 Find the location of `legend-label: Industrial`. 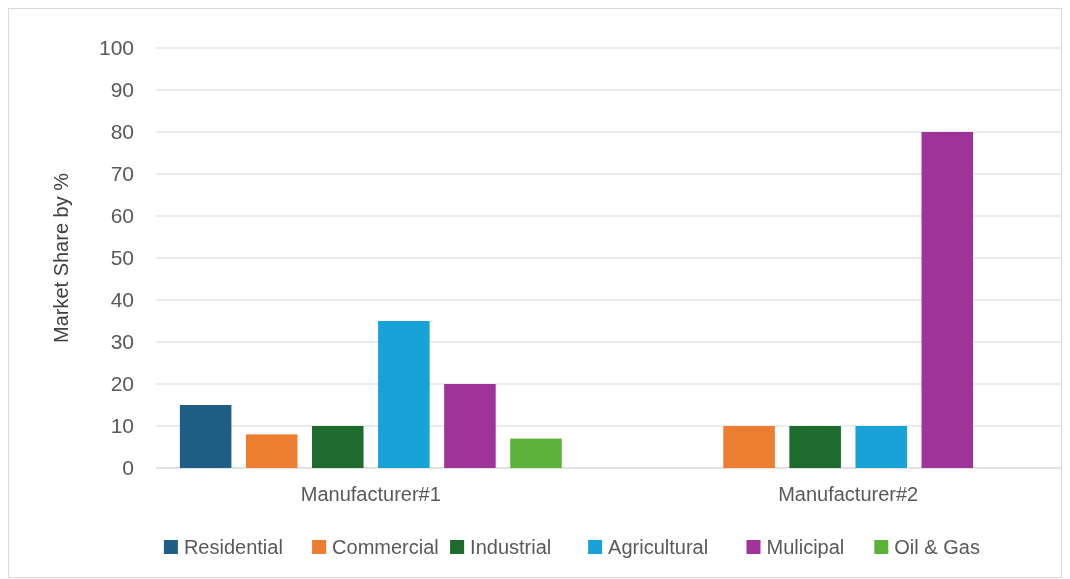

legend-label: Industrial is located at coordinates (511, 547).